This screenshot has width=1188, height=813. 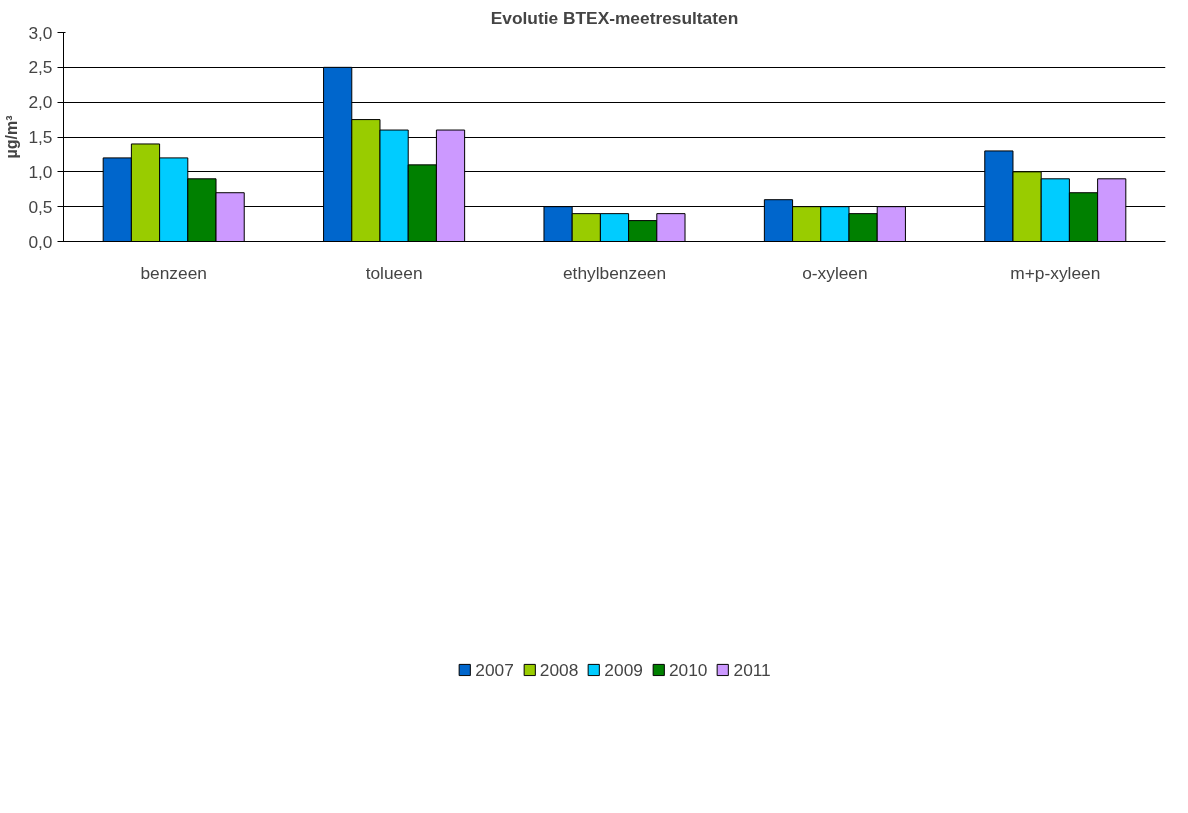 I want to click on x-tick-label: benzeen, so click(x=173, y=272).